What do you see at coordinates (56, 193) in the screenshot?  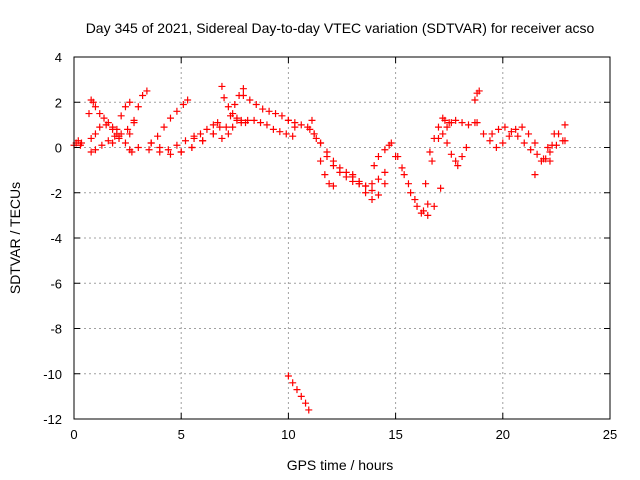 I see `y-tick-label: -2` at bounding box center [56, 193].